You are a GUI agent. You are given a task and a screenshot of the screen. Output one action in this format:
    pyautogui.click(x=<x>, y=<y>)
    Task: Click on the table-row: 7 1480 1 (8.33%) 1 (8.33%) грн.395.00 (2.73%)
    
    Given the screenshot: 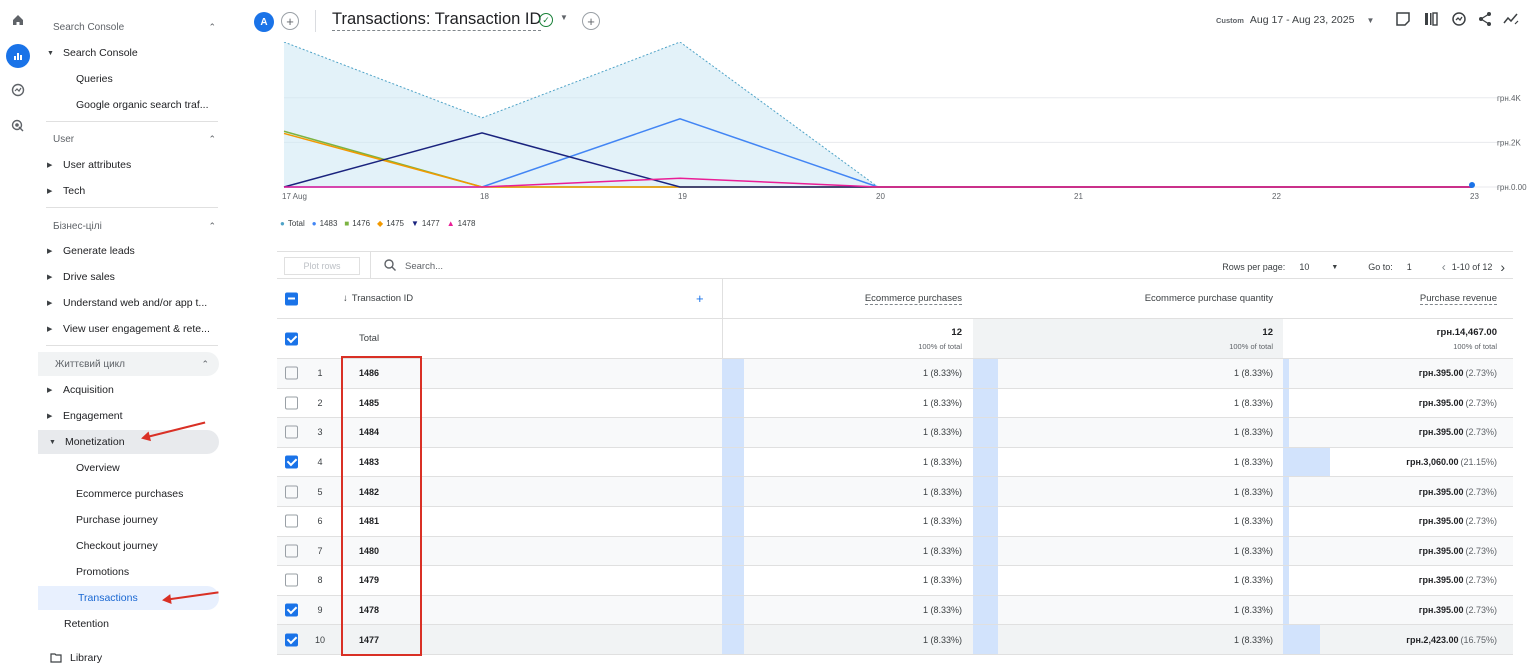 What is the action you would take?
    pyautogui.click(x=895, y=551)
    